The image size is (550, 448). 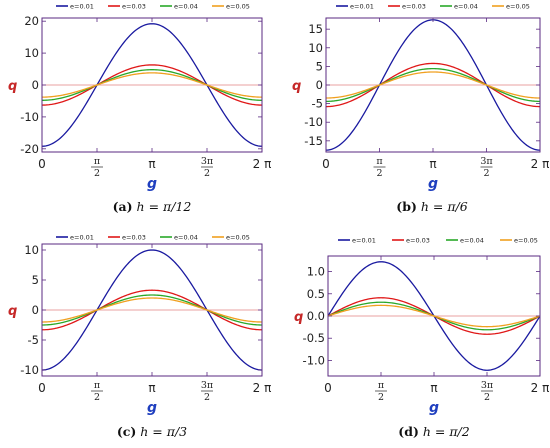 I want to click on y-tick-label-2: -5, so click(x=33, y=340).